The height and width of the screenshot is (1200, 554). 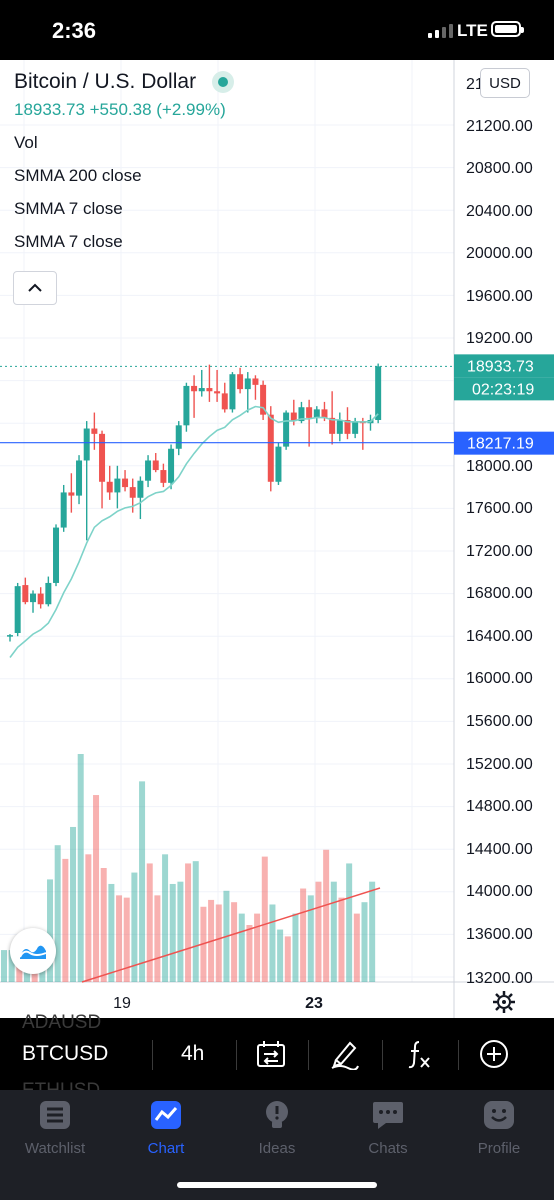 What do you see at coordinates (499, 338) in the screenshot?
I see `price-tick-label: 19200.00` at bounding box center [499, 338].